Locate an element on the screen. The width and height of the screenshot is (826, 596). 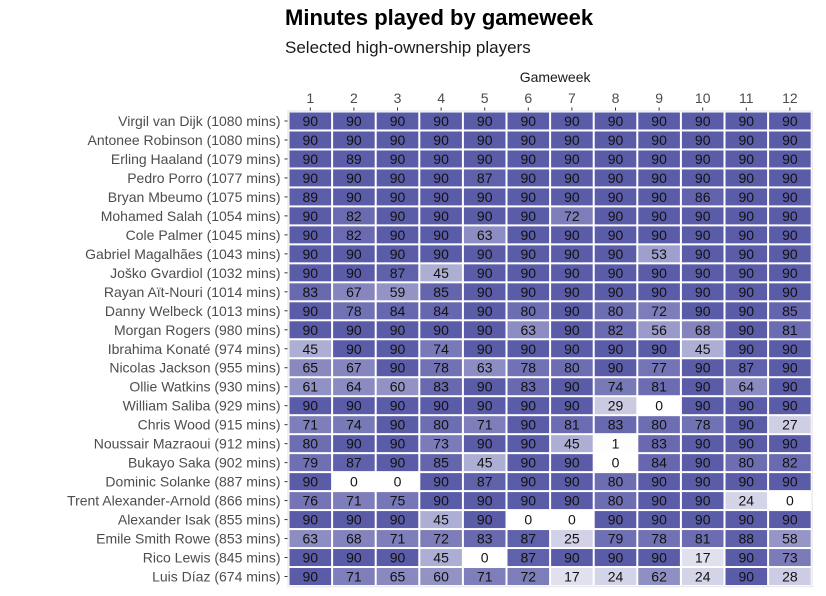
cell-value-label: 63 is located at coordinates (485, 368).